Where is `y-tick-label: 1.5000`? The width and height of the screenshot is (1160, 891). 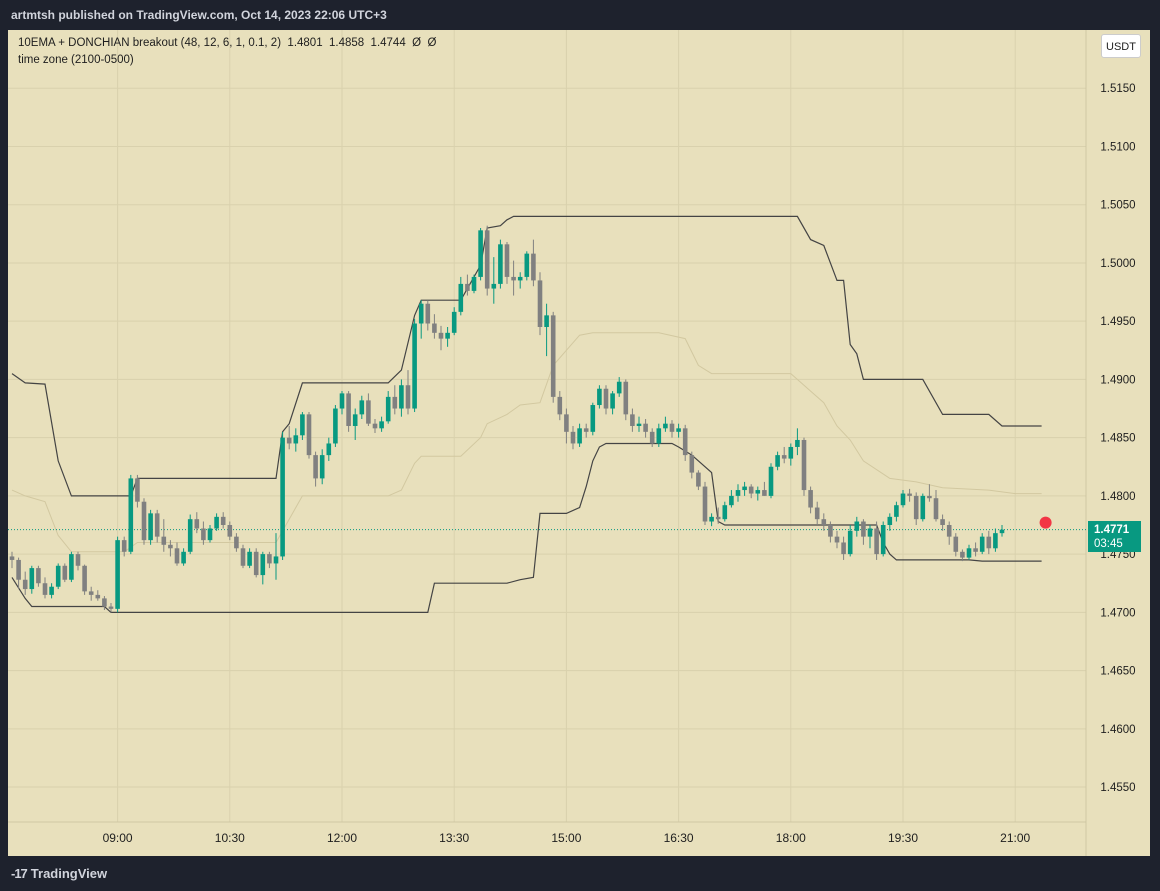 y-tick-label: 1.5000 is located at coordinates (1117, 264).